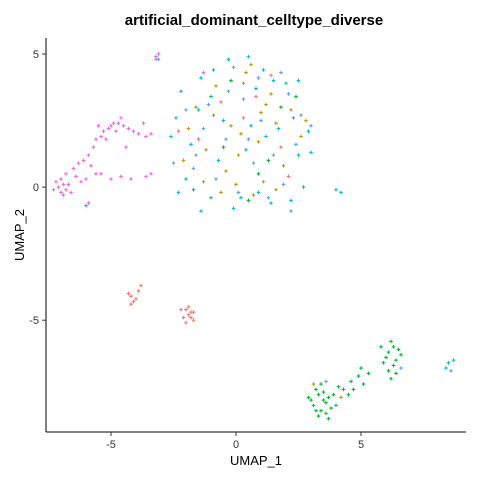 Image resolution: width=480 pixels, height=480 pixels. What do you see at coordinates (256, 460) in the screenshot?
I see `x-axis-title: UMAP_1` at bounding box center [256, 460].